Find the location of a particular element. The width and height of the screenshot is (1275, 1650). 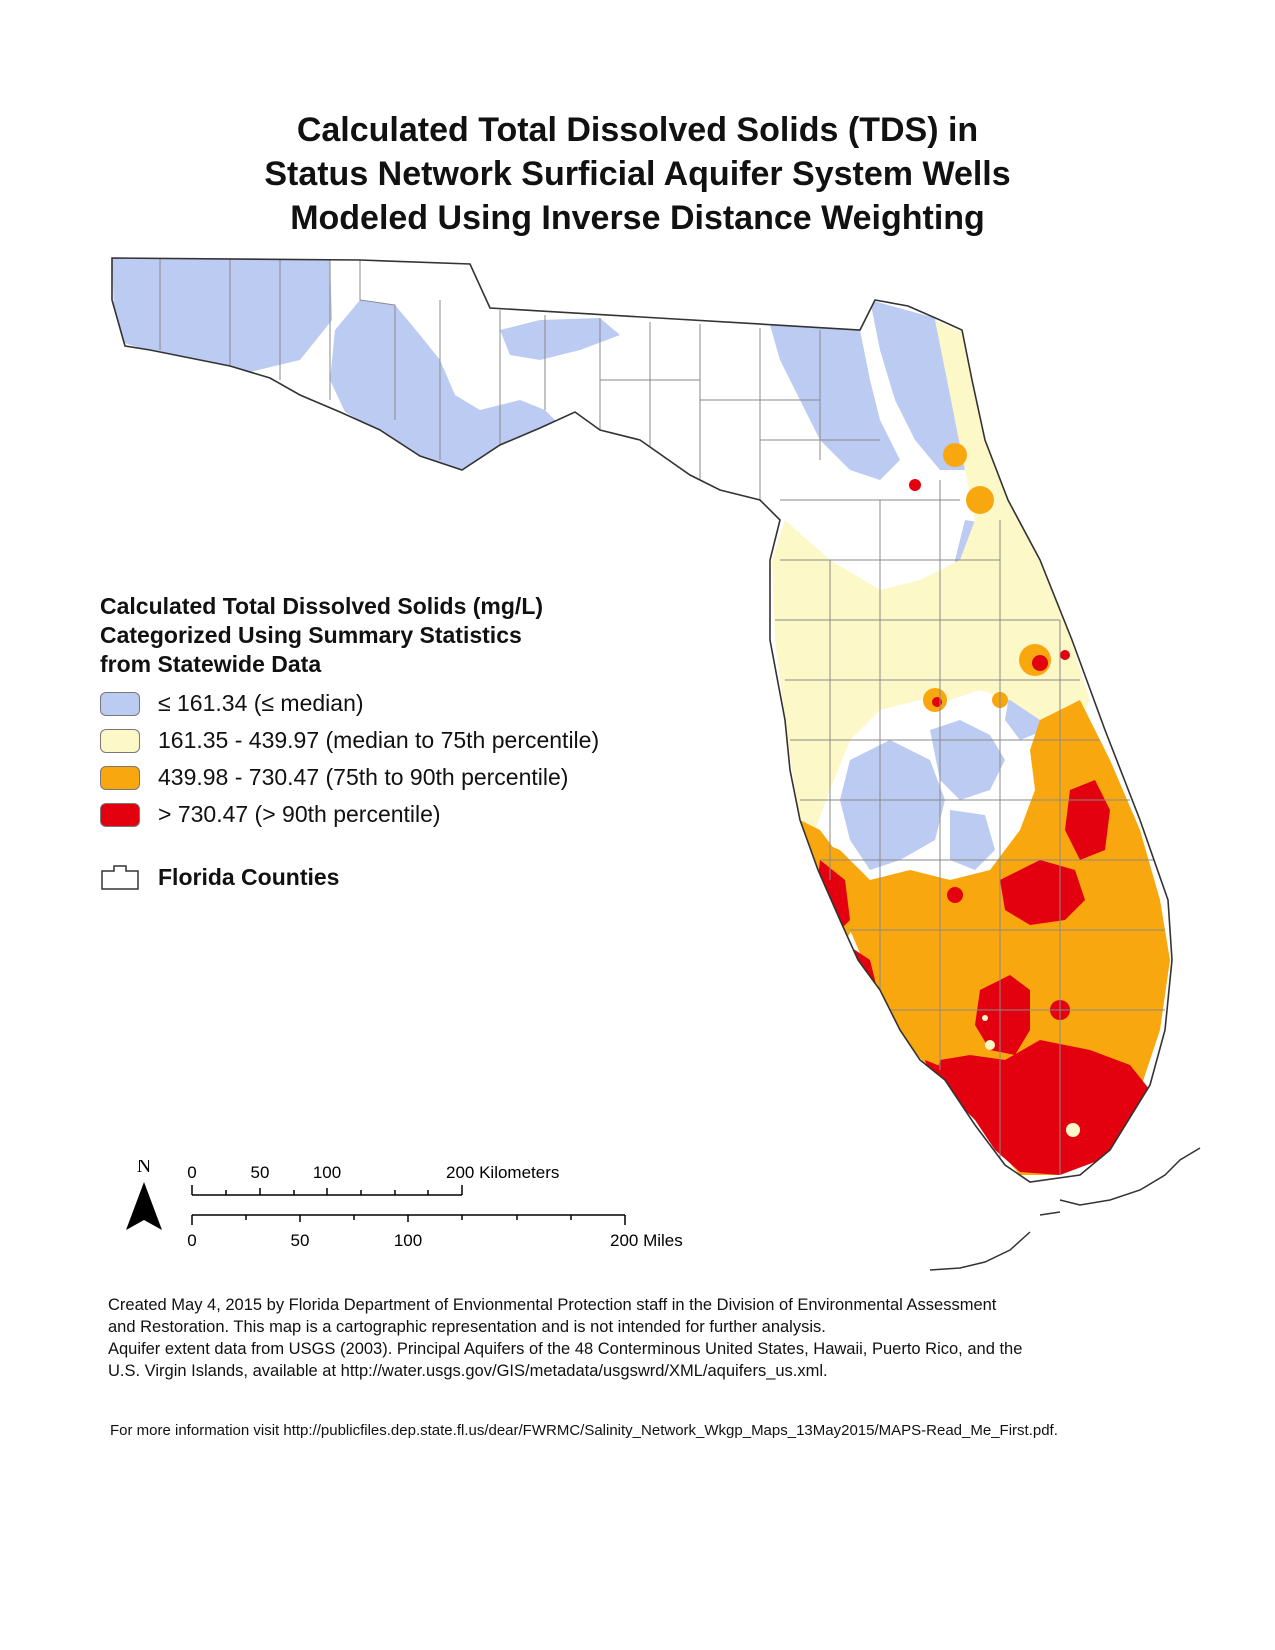

tds-moderate-spots is located at coordinates (1031, 1076).